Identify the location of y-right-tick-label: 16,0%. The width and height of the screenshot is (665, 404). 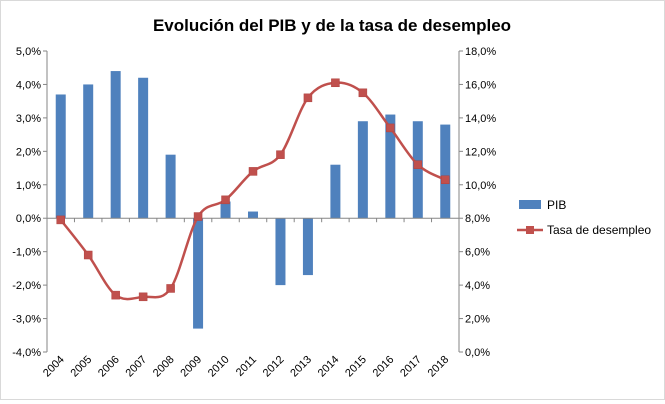
(480, 85).